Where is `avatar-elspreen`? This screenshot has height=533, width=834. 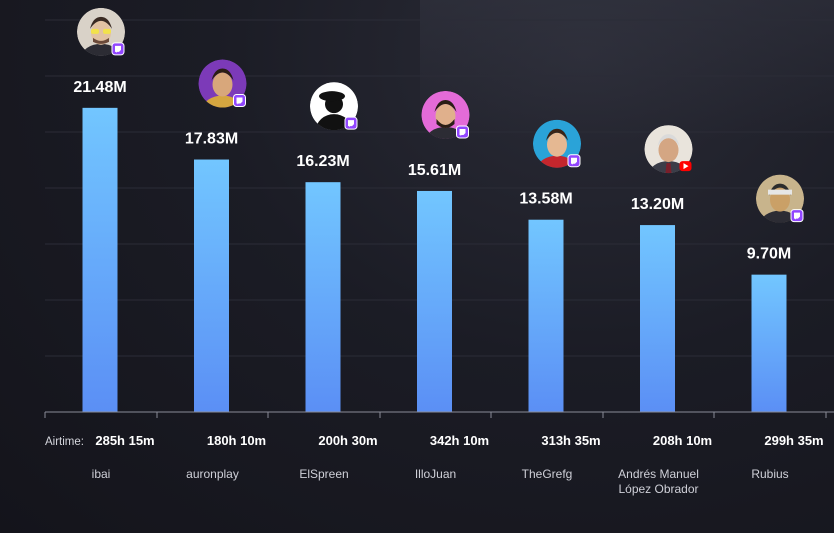 avatar-elspreen is located at coordinates (334, 106).